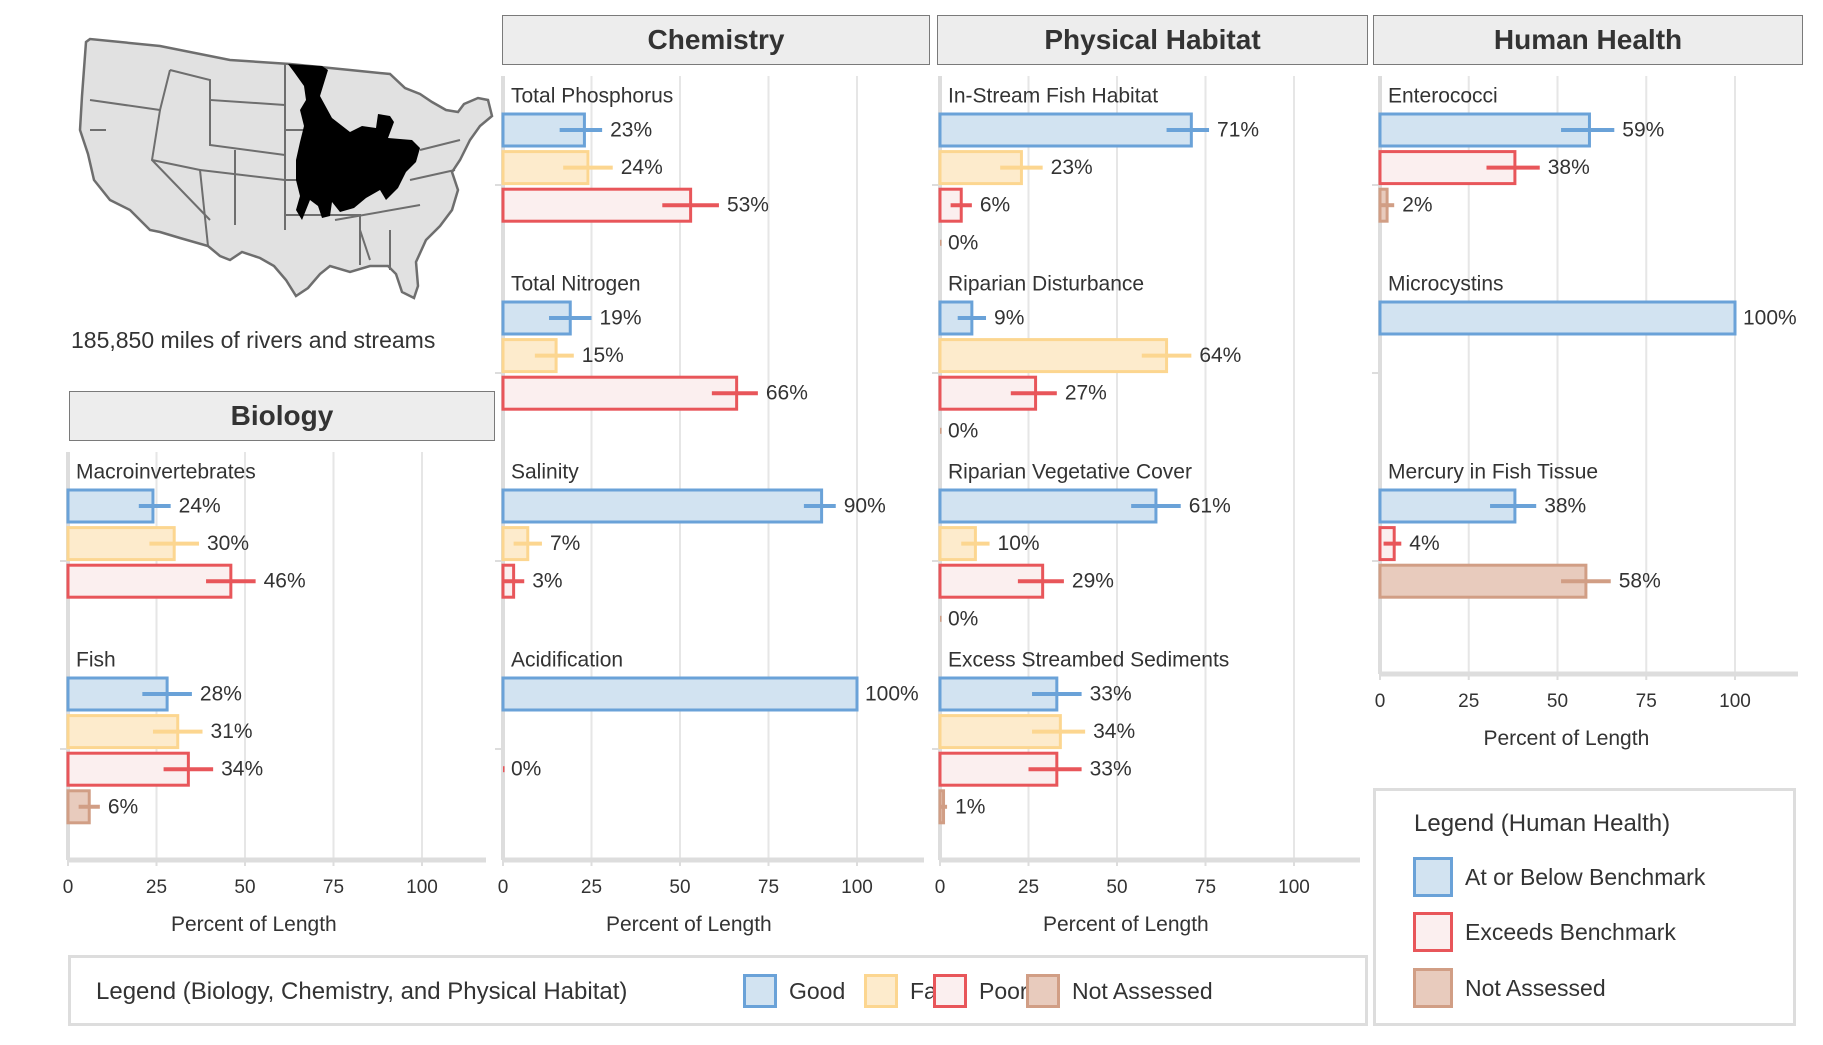  Describe the element at coordinates (787, 393) in the screenshot. I see `data-label-total-nitrogen-poor: 66%` at that location.